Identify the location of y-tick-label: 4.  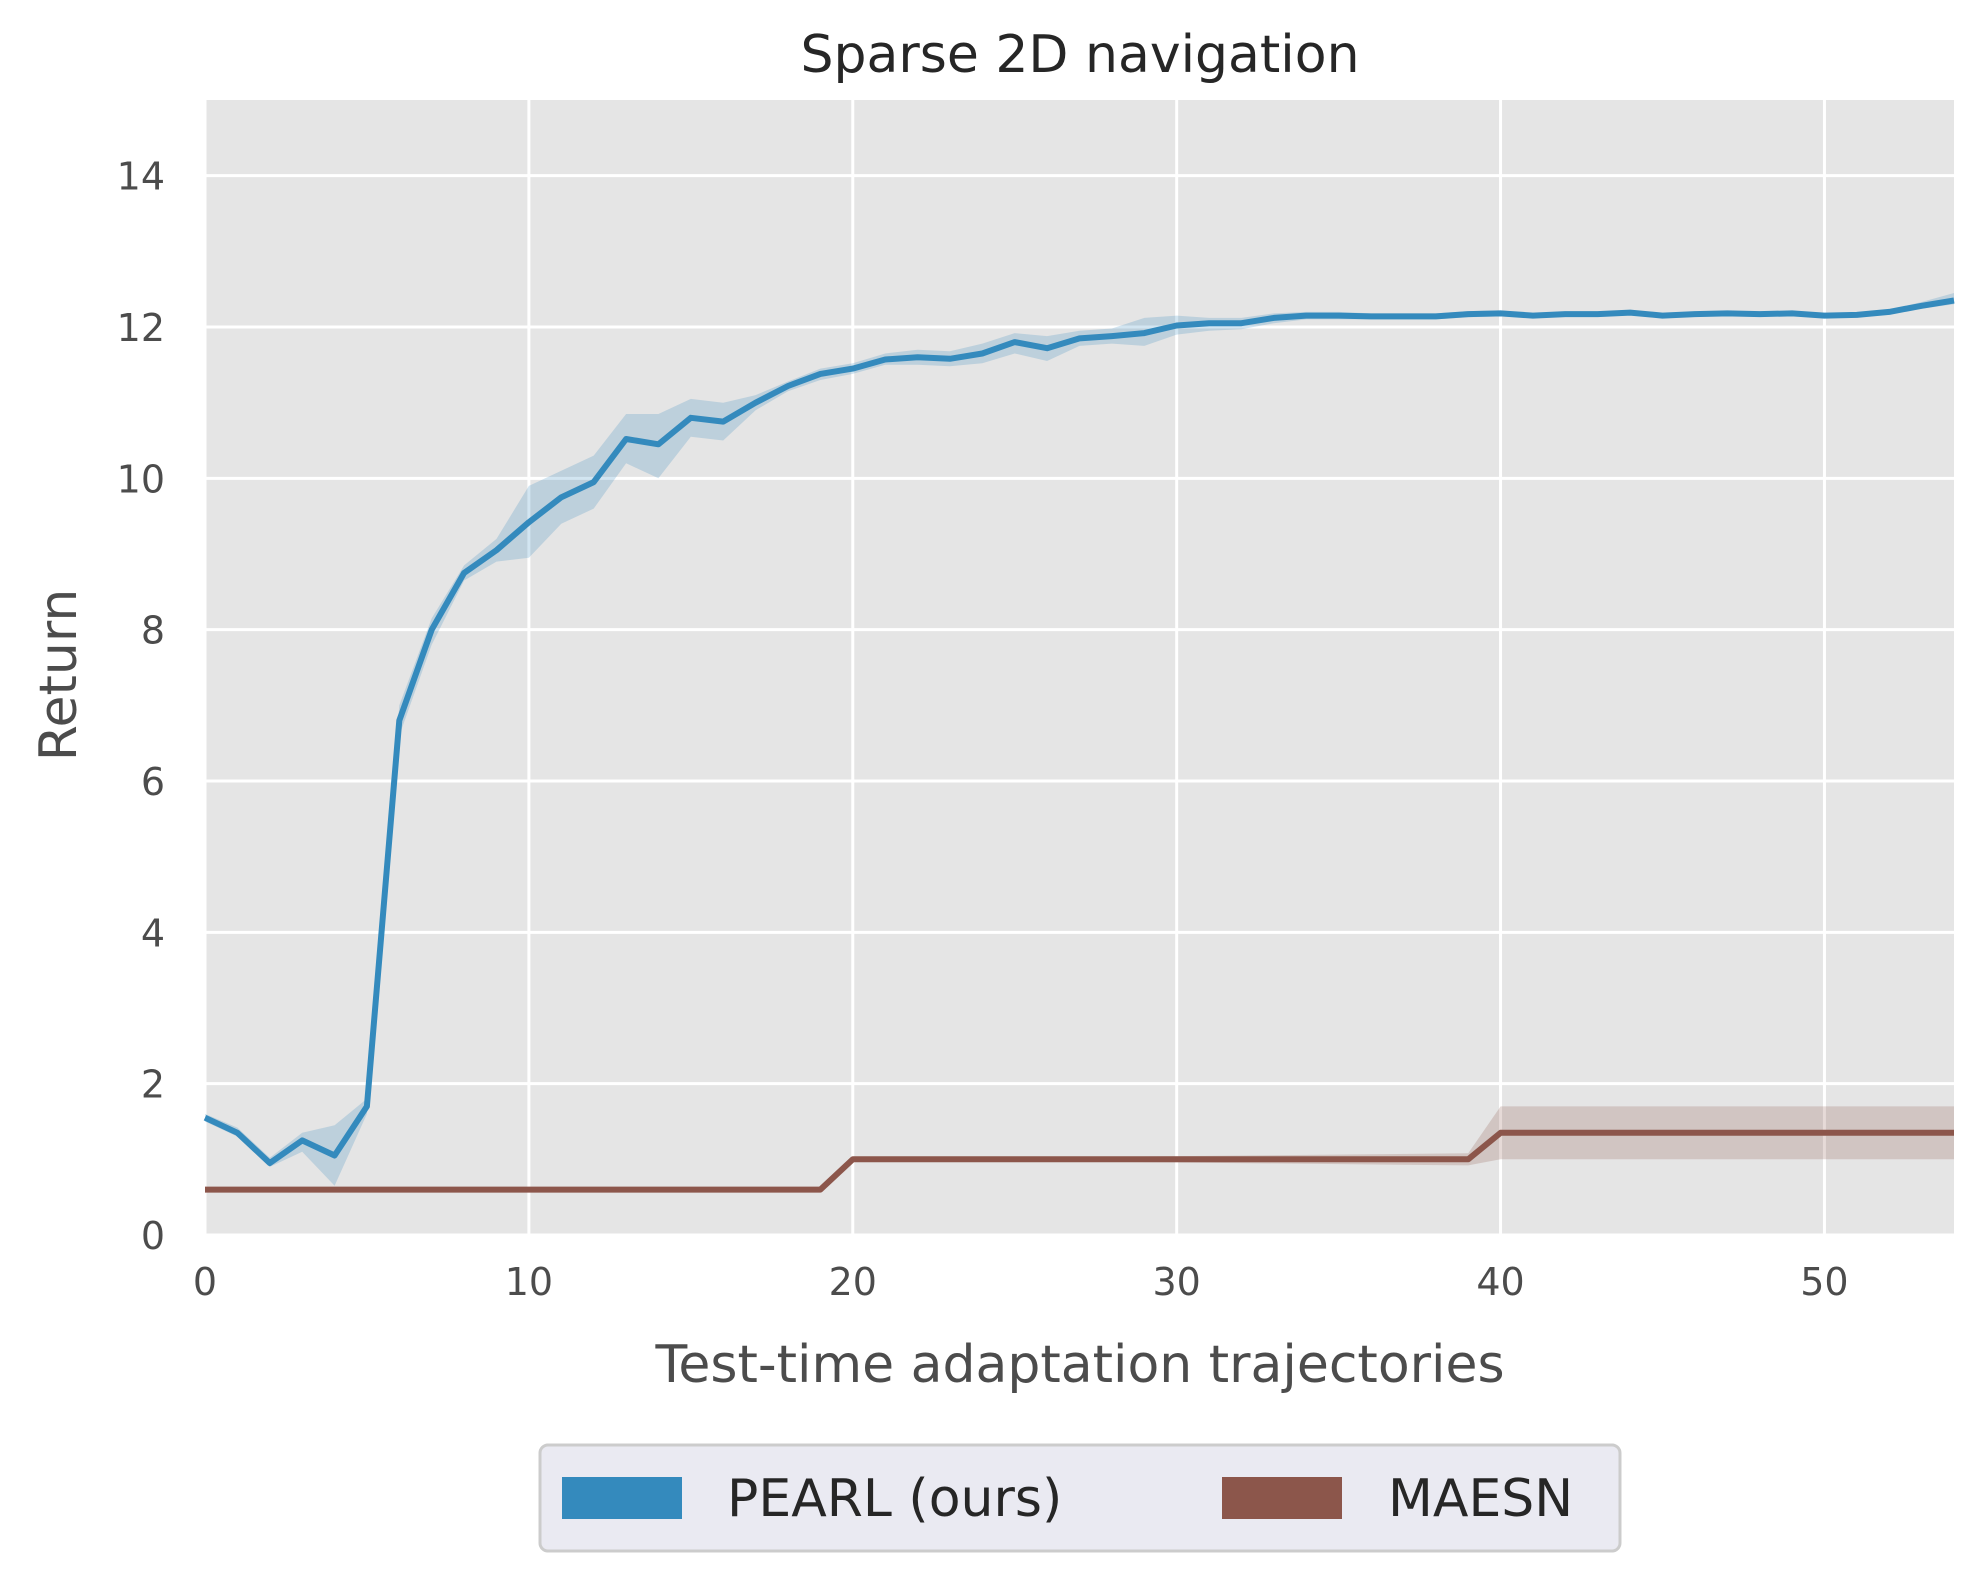
(153, 933).